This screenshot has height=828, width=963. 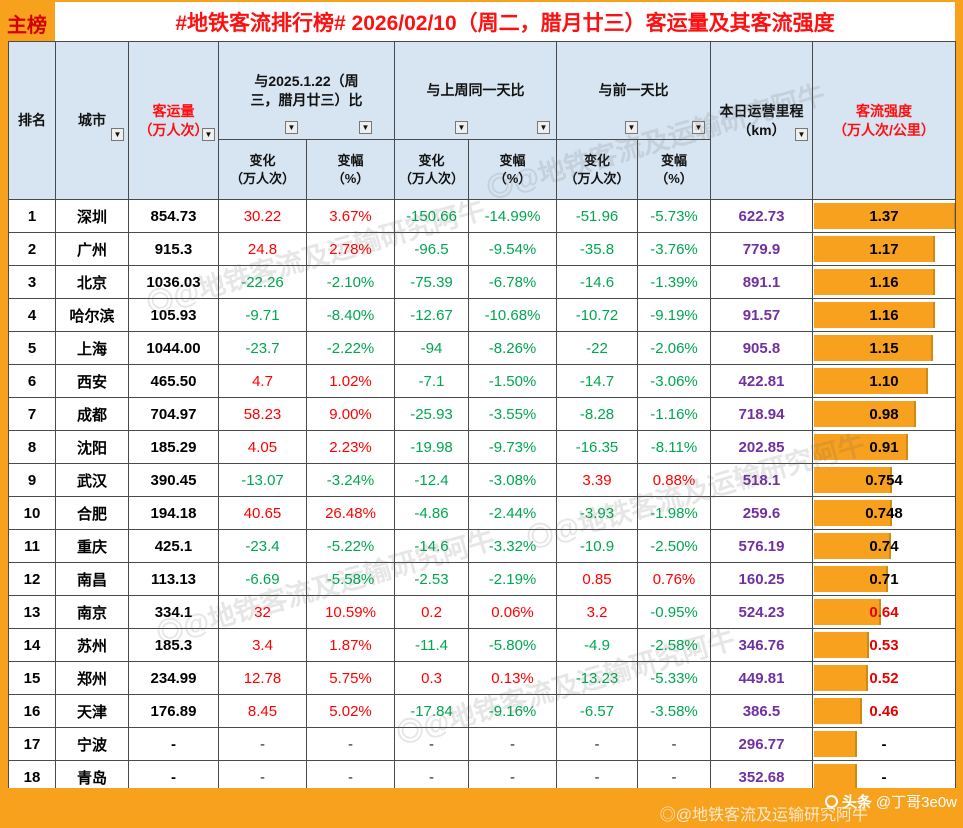 I want to click on intensity-value: 1.37, so click(x=884, y=216).